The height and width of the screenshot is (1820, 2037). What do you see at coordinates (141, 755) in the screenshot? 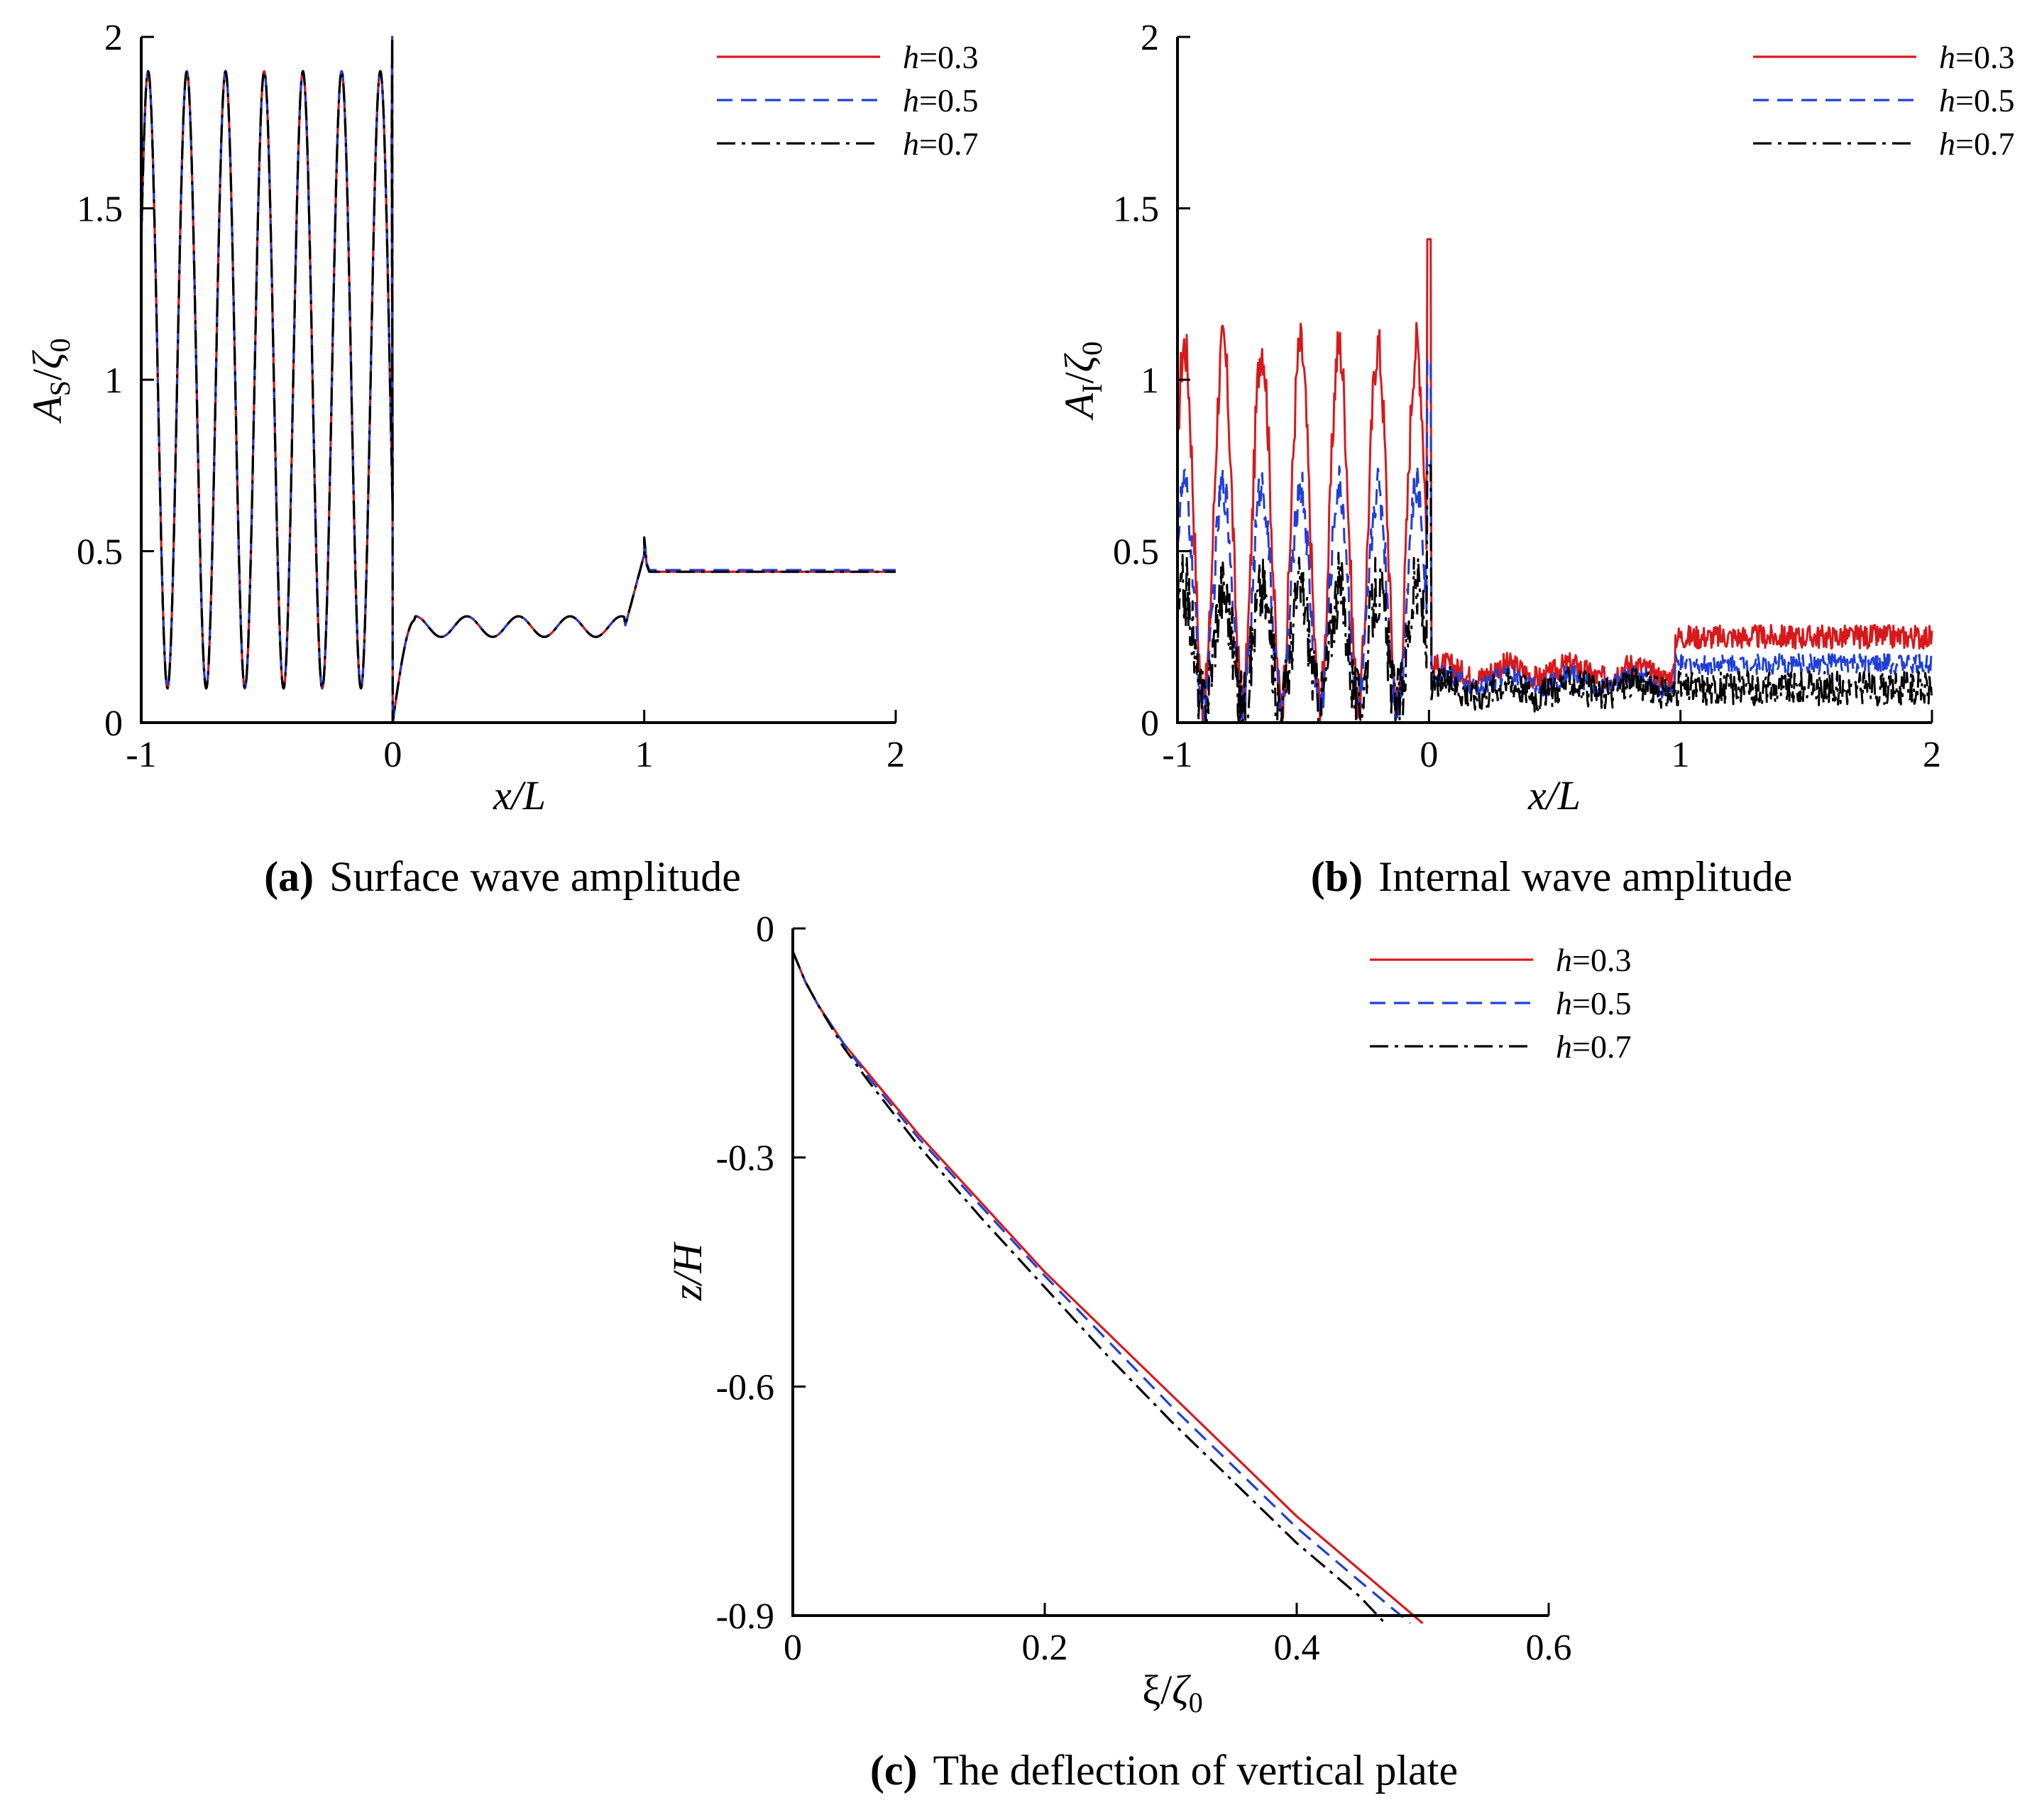
I see `panel-a-x-tick-label: -1` at bounding box center [141, 755].